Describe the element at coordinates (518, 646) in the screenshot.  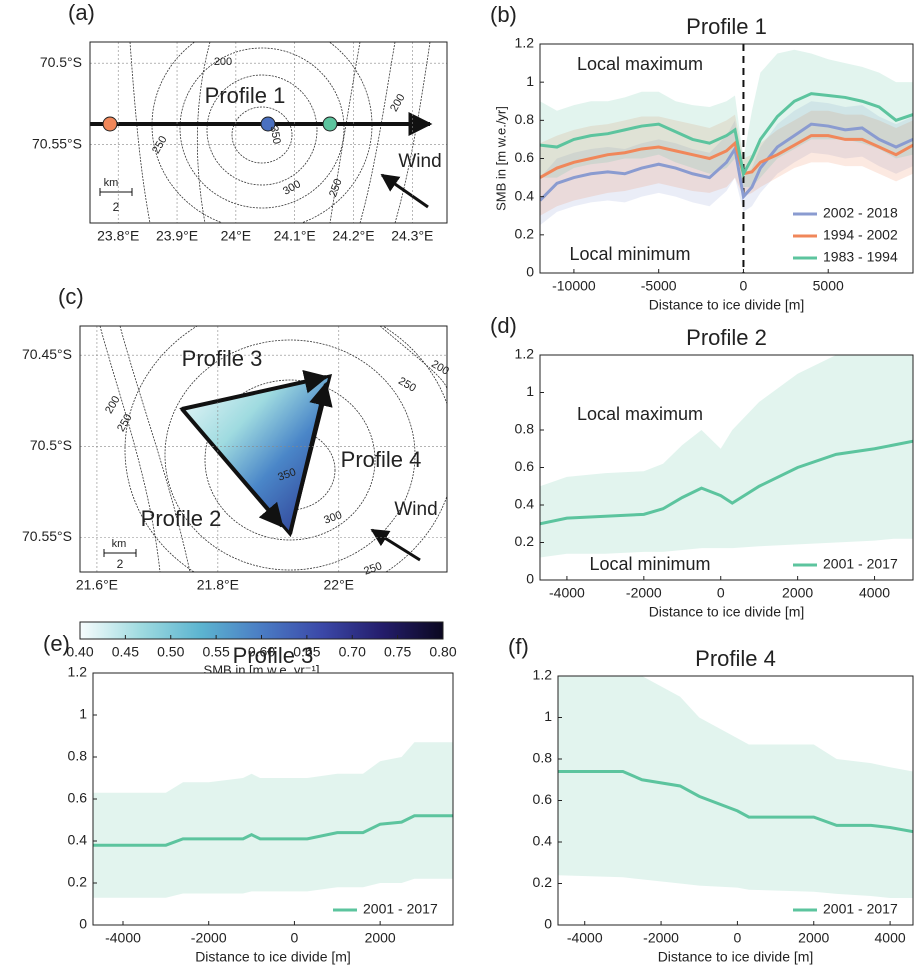
I see `panel-label: (f)` at that location.